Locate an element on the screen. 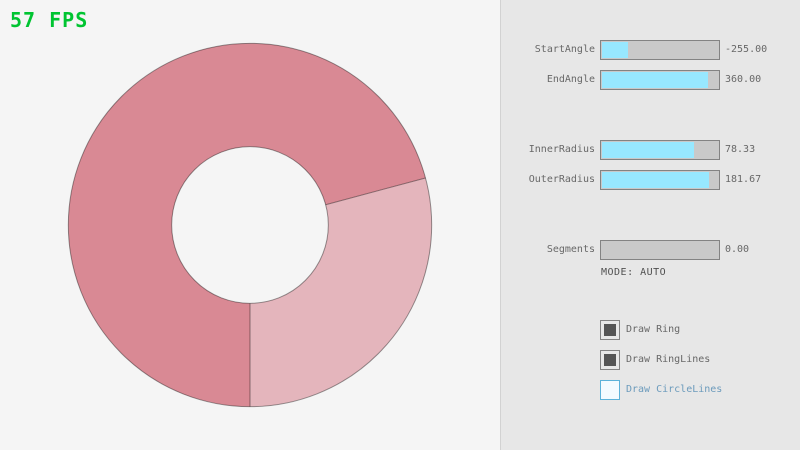 Image resolution: width=800 pixels, height=450 pixels. innerradius-slider-fill is located at coordinates (648, 150).